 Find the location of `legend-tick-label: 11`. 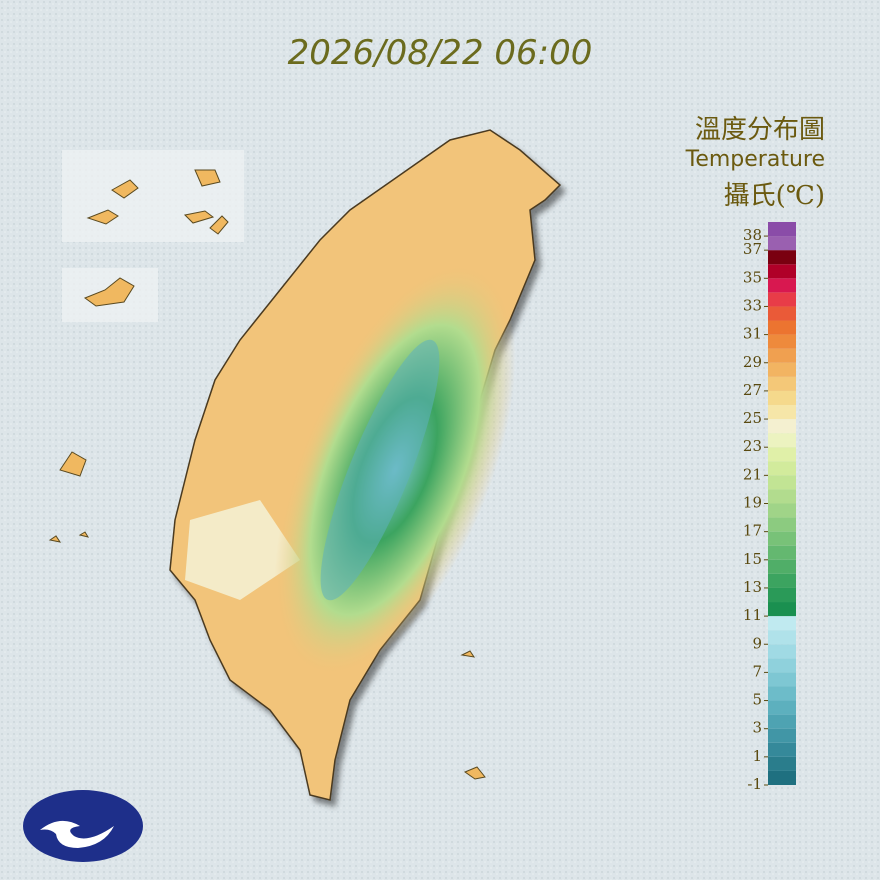

legend-tick-label: 11 is located at coordinates (752, 615).